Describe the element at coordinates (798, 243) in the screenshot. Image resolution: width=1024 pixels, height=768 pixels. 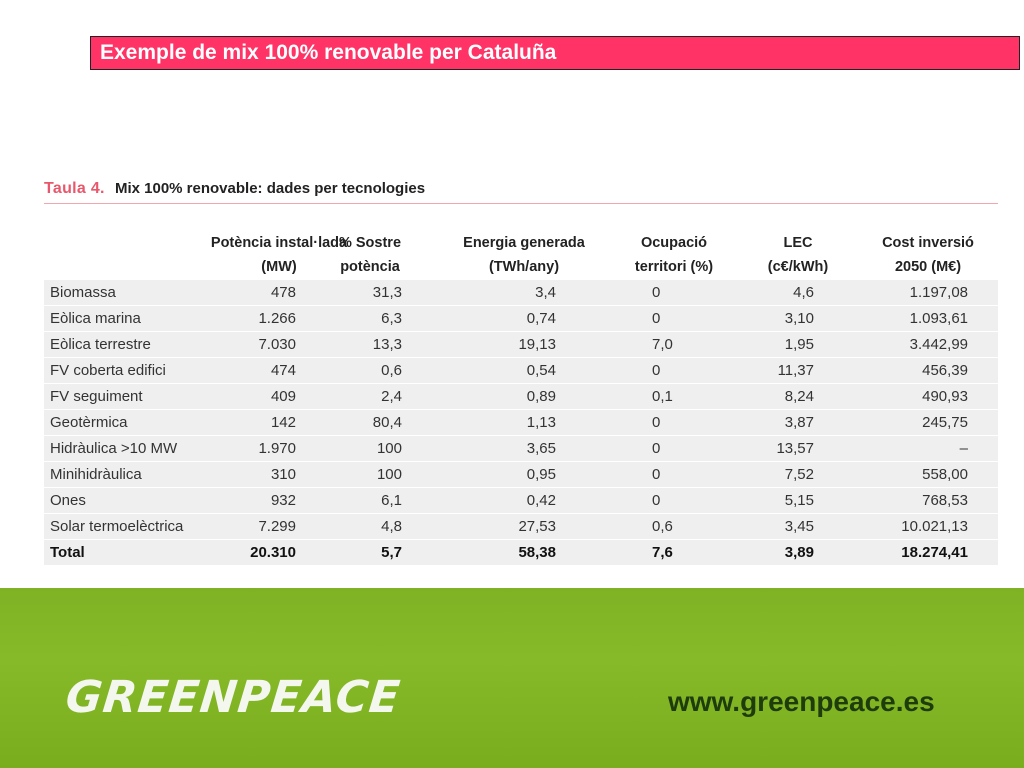
I see `header-line1: LEC` at that location.